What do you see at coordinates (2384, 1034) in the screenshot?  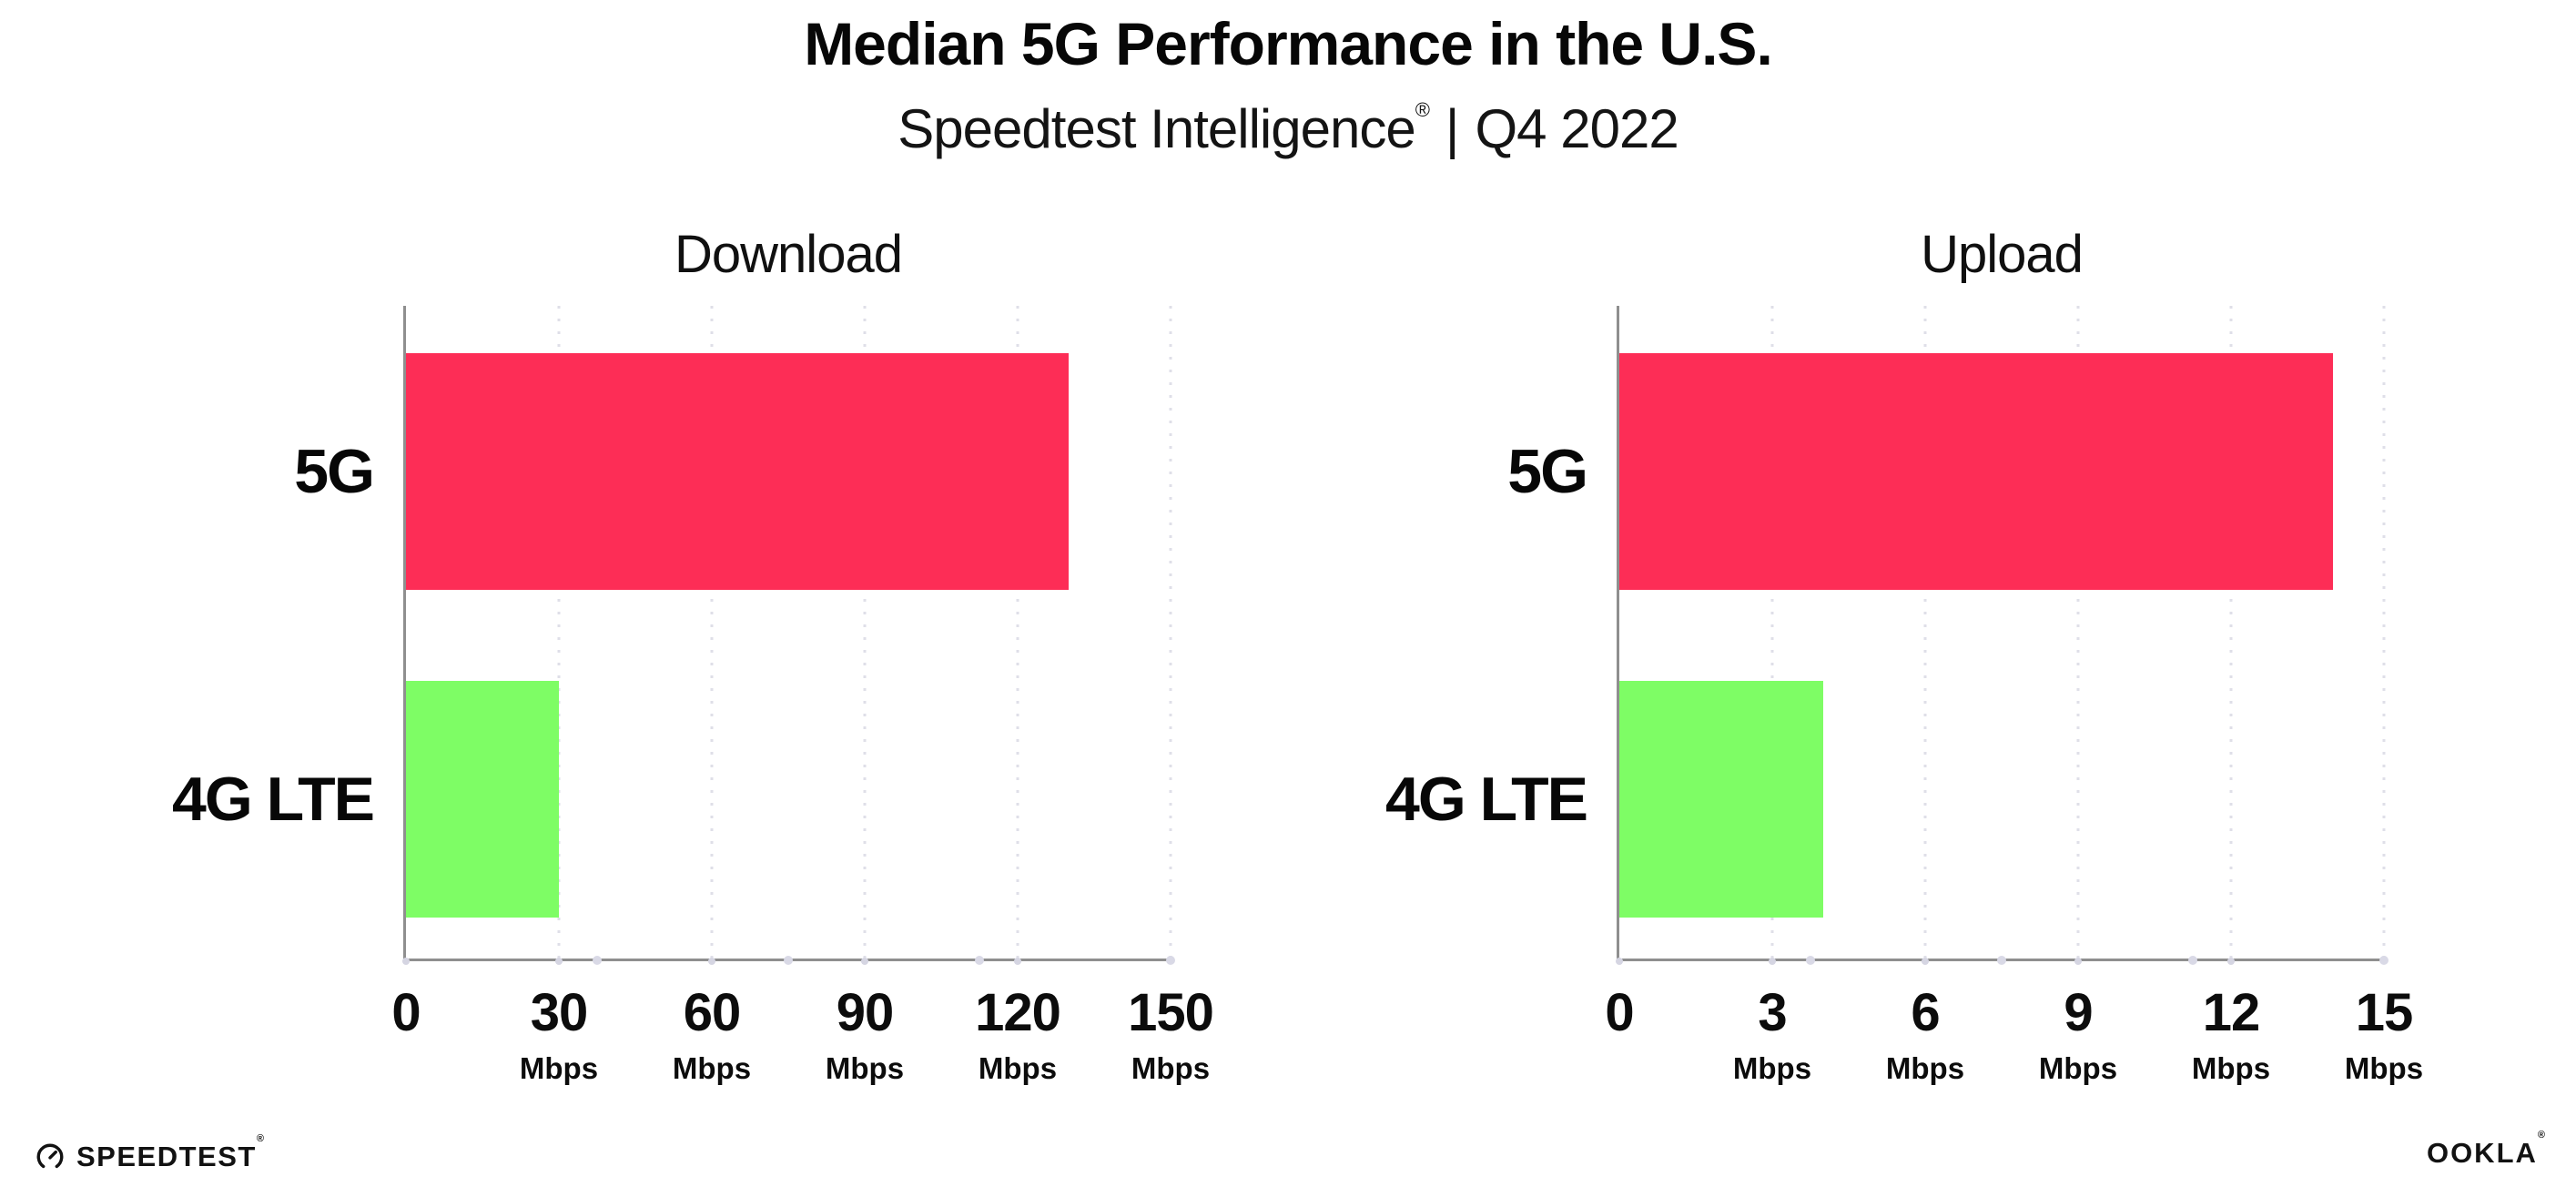 I see `x-tick: 15 Mbps` at bounding box center [2384, 1034].